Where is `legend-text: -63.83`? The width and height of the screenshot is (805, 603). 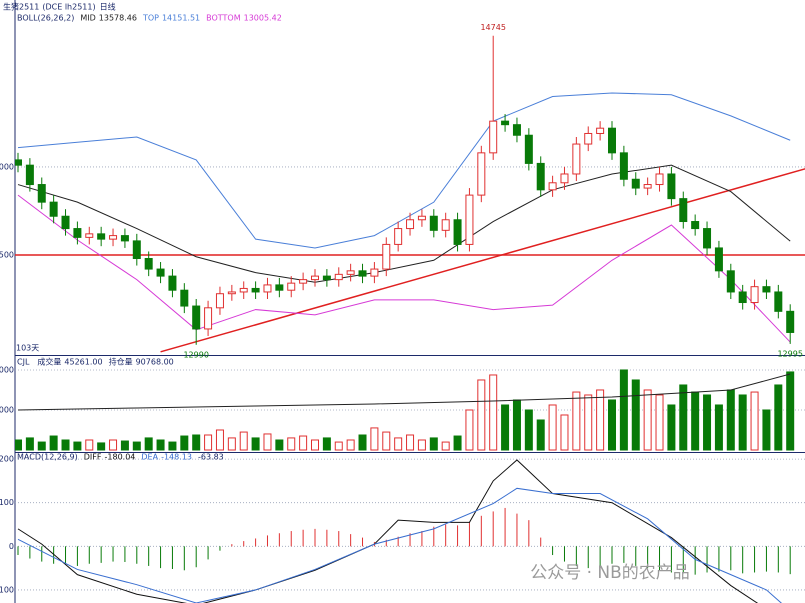 legend-text: -63.83 is located at coordinates (211, 457).